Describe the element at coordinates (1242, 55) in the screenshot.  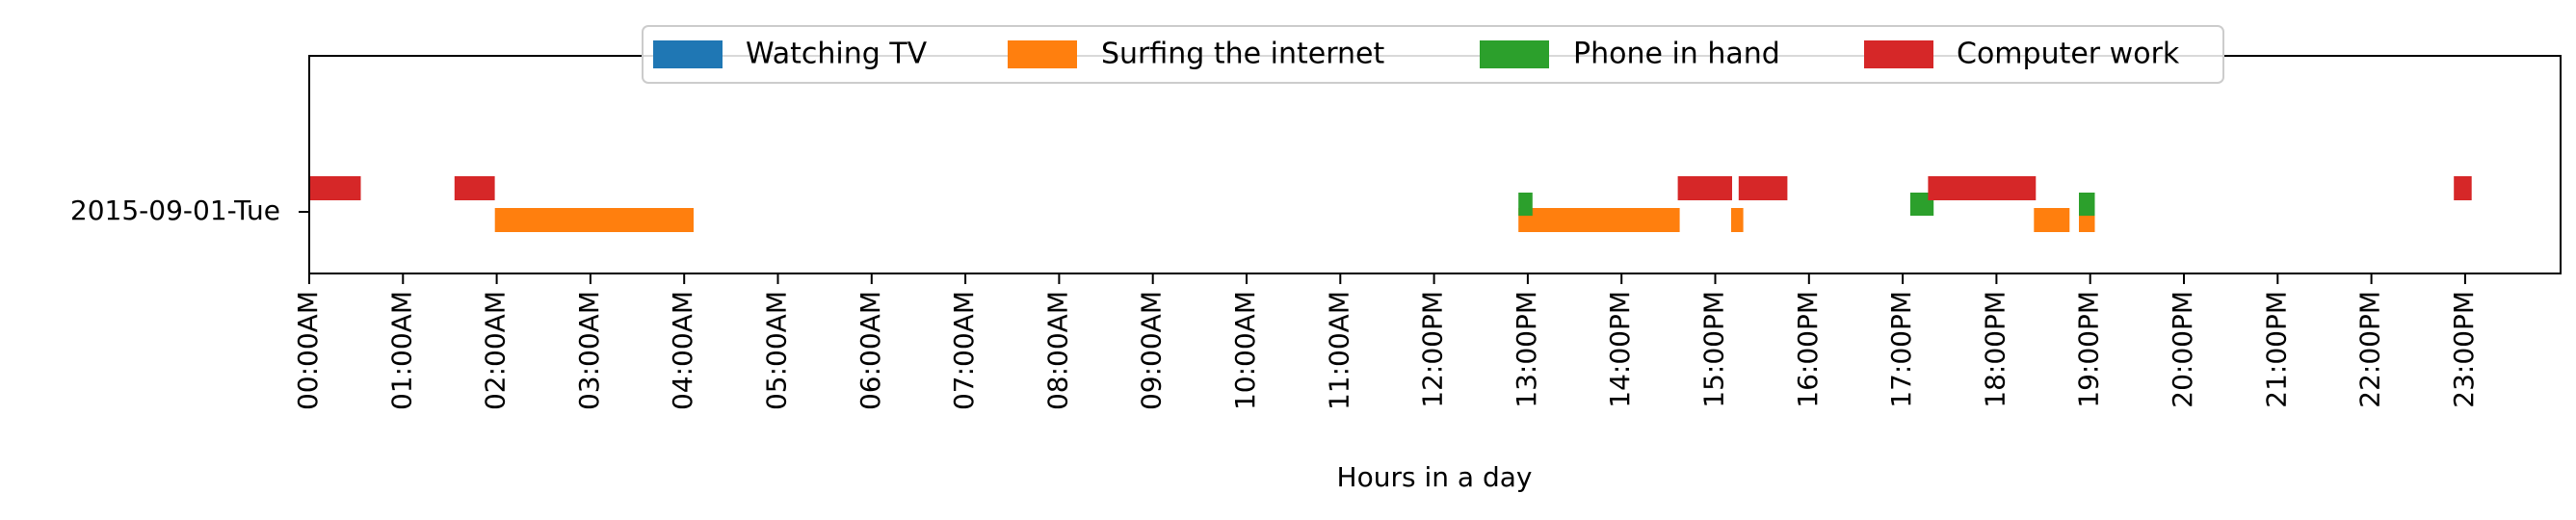
I see `legend-label-1: Surfing the internet` at that location.